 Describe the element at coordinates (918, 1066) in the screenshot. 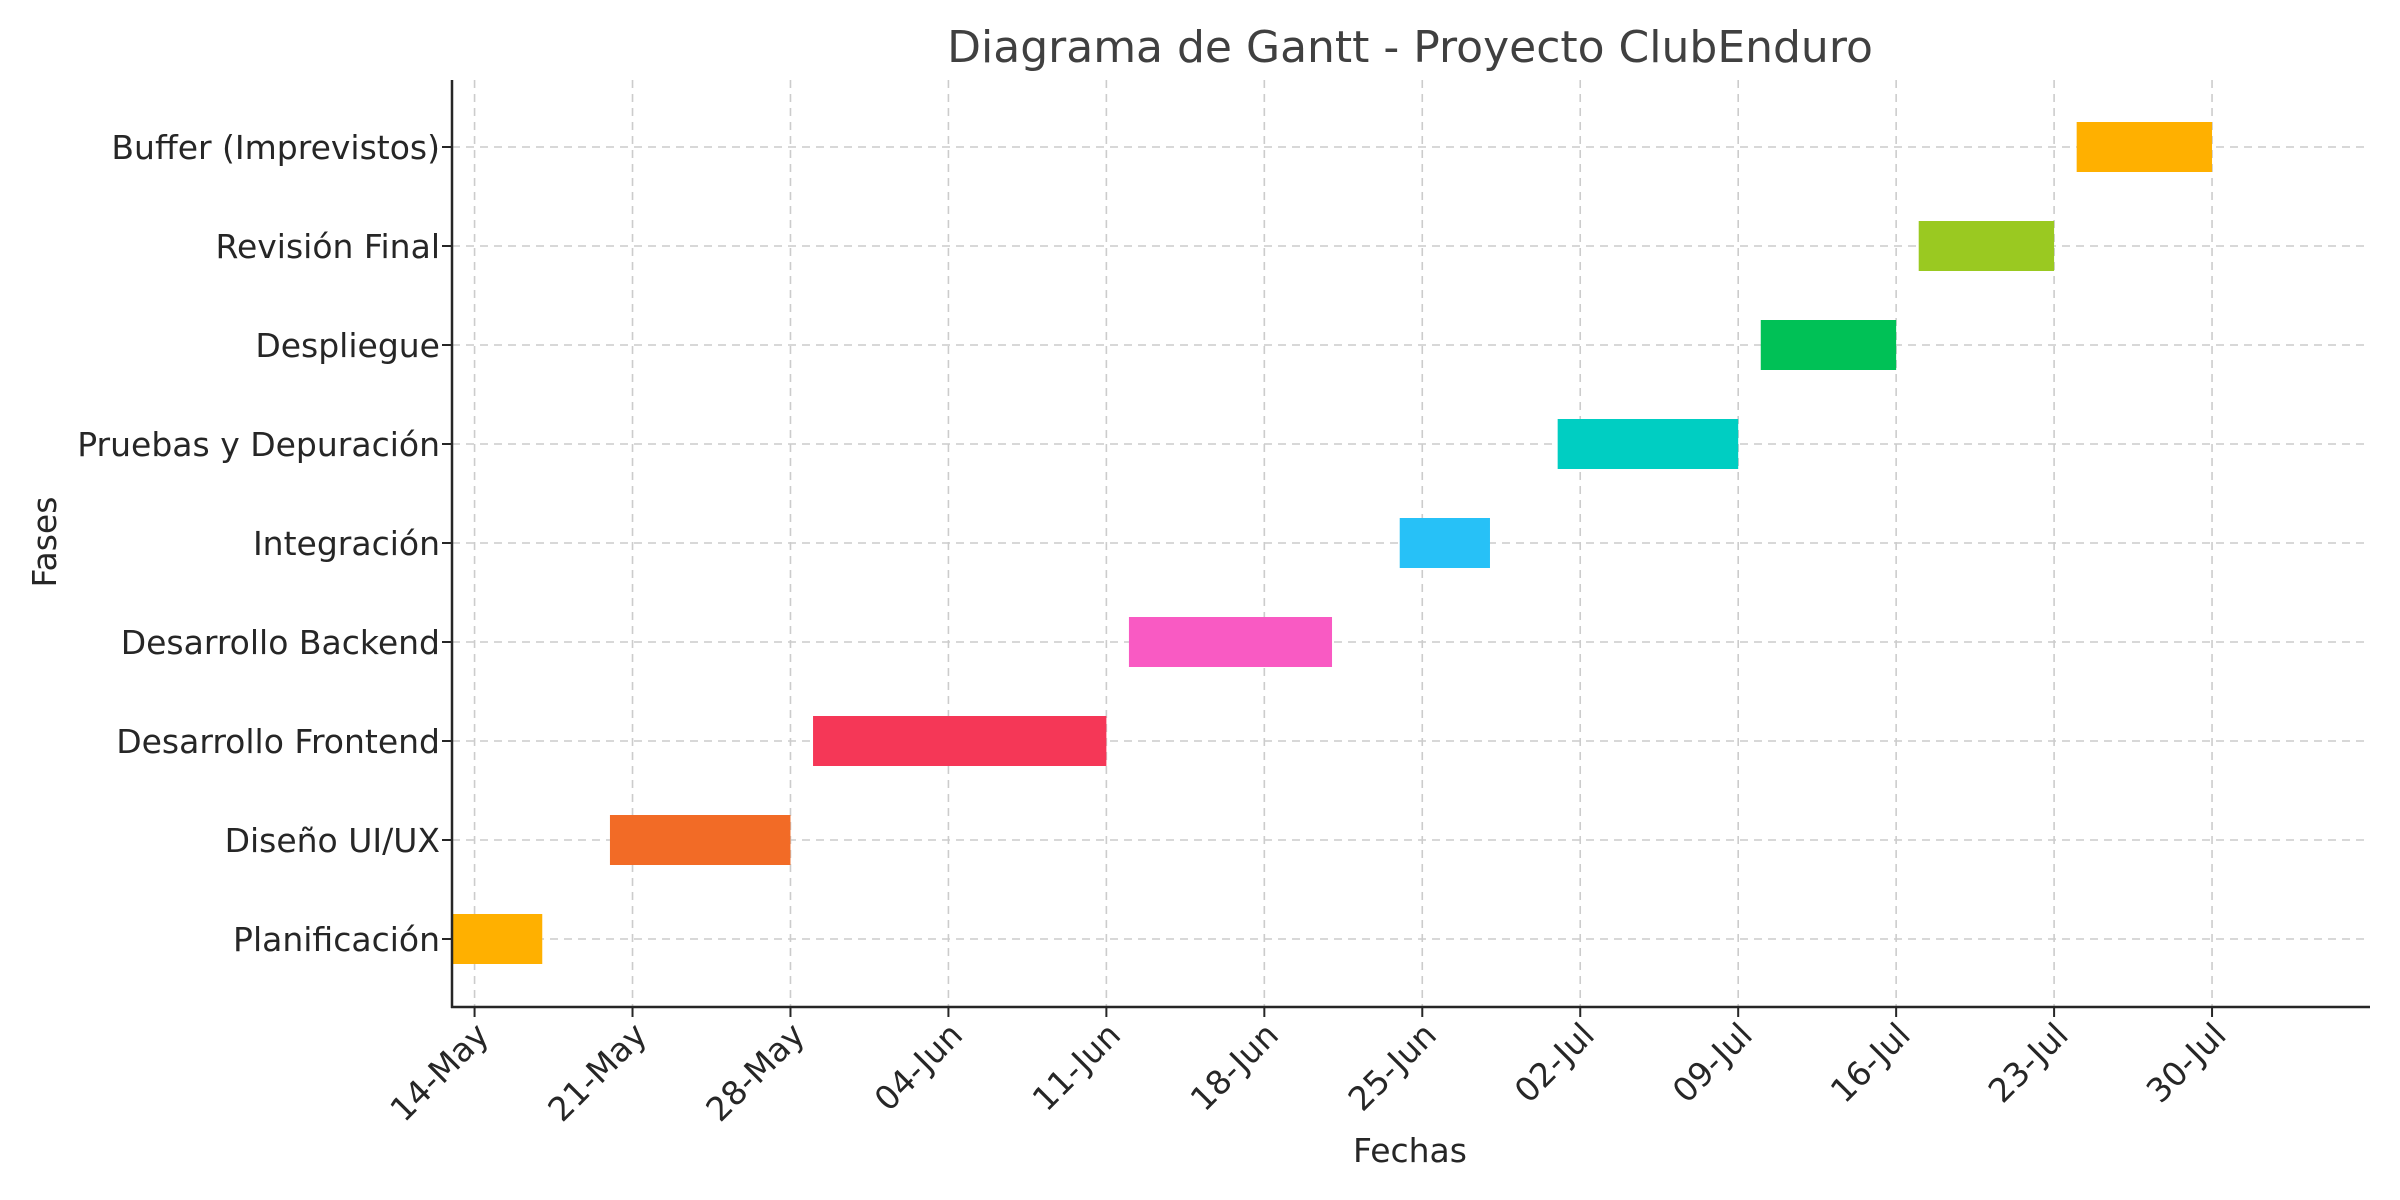

I see `x-tick-label: 04-Jun` at that location.